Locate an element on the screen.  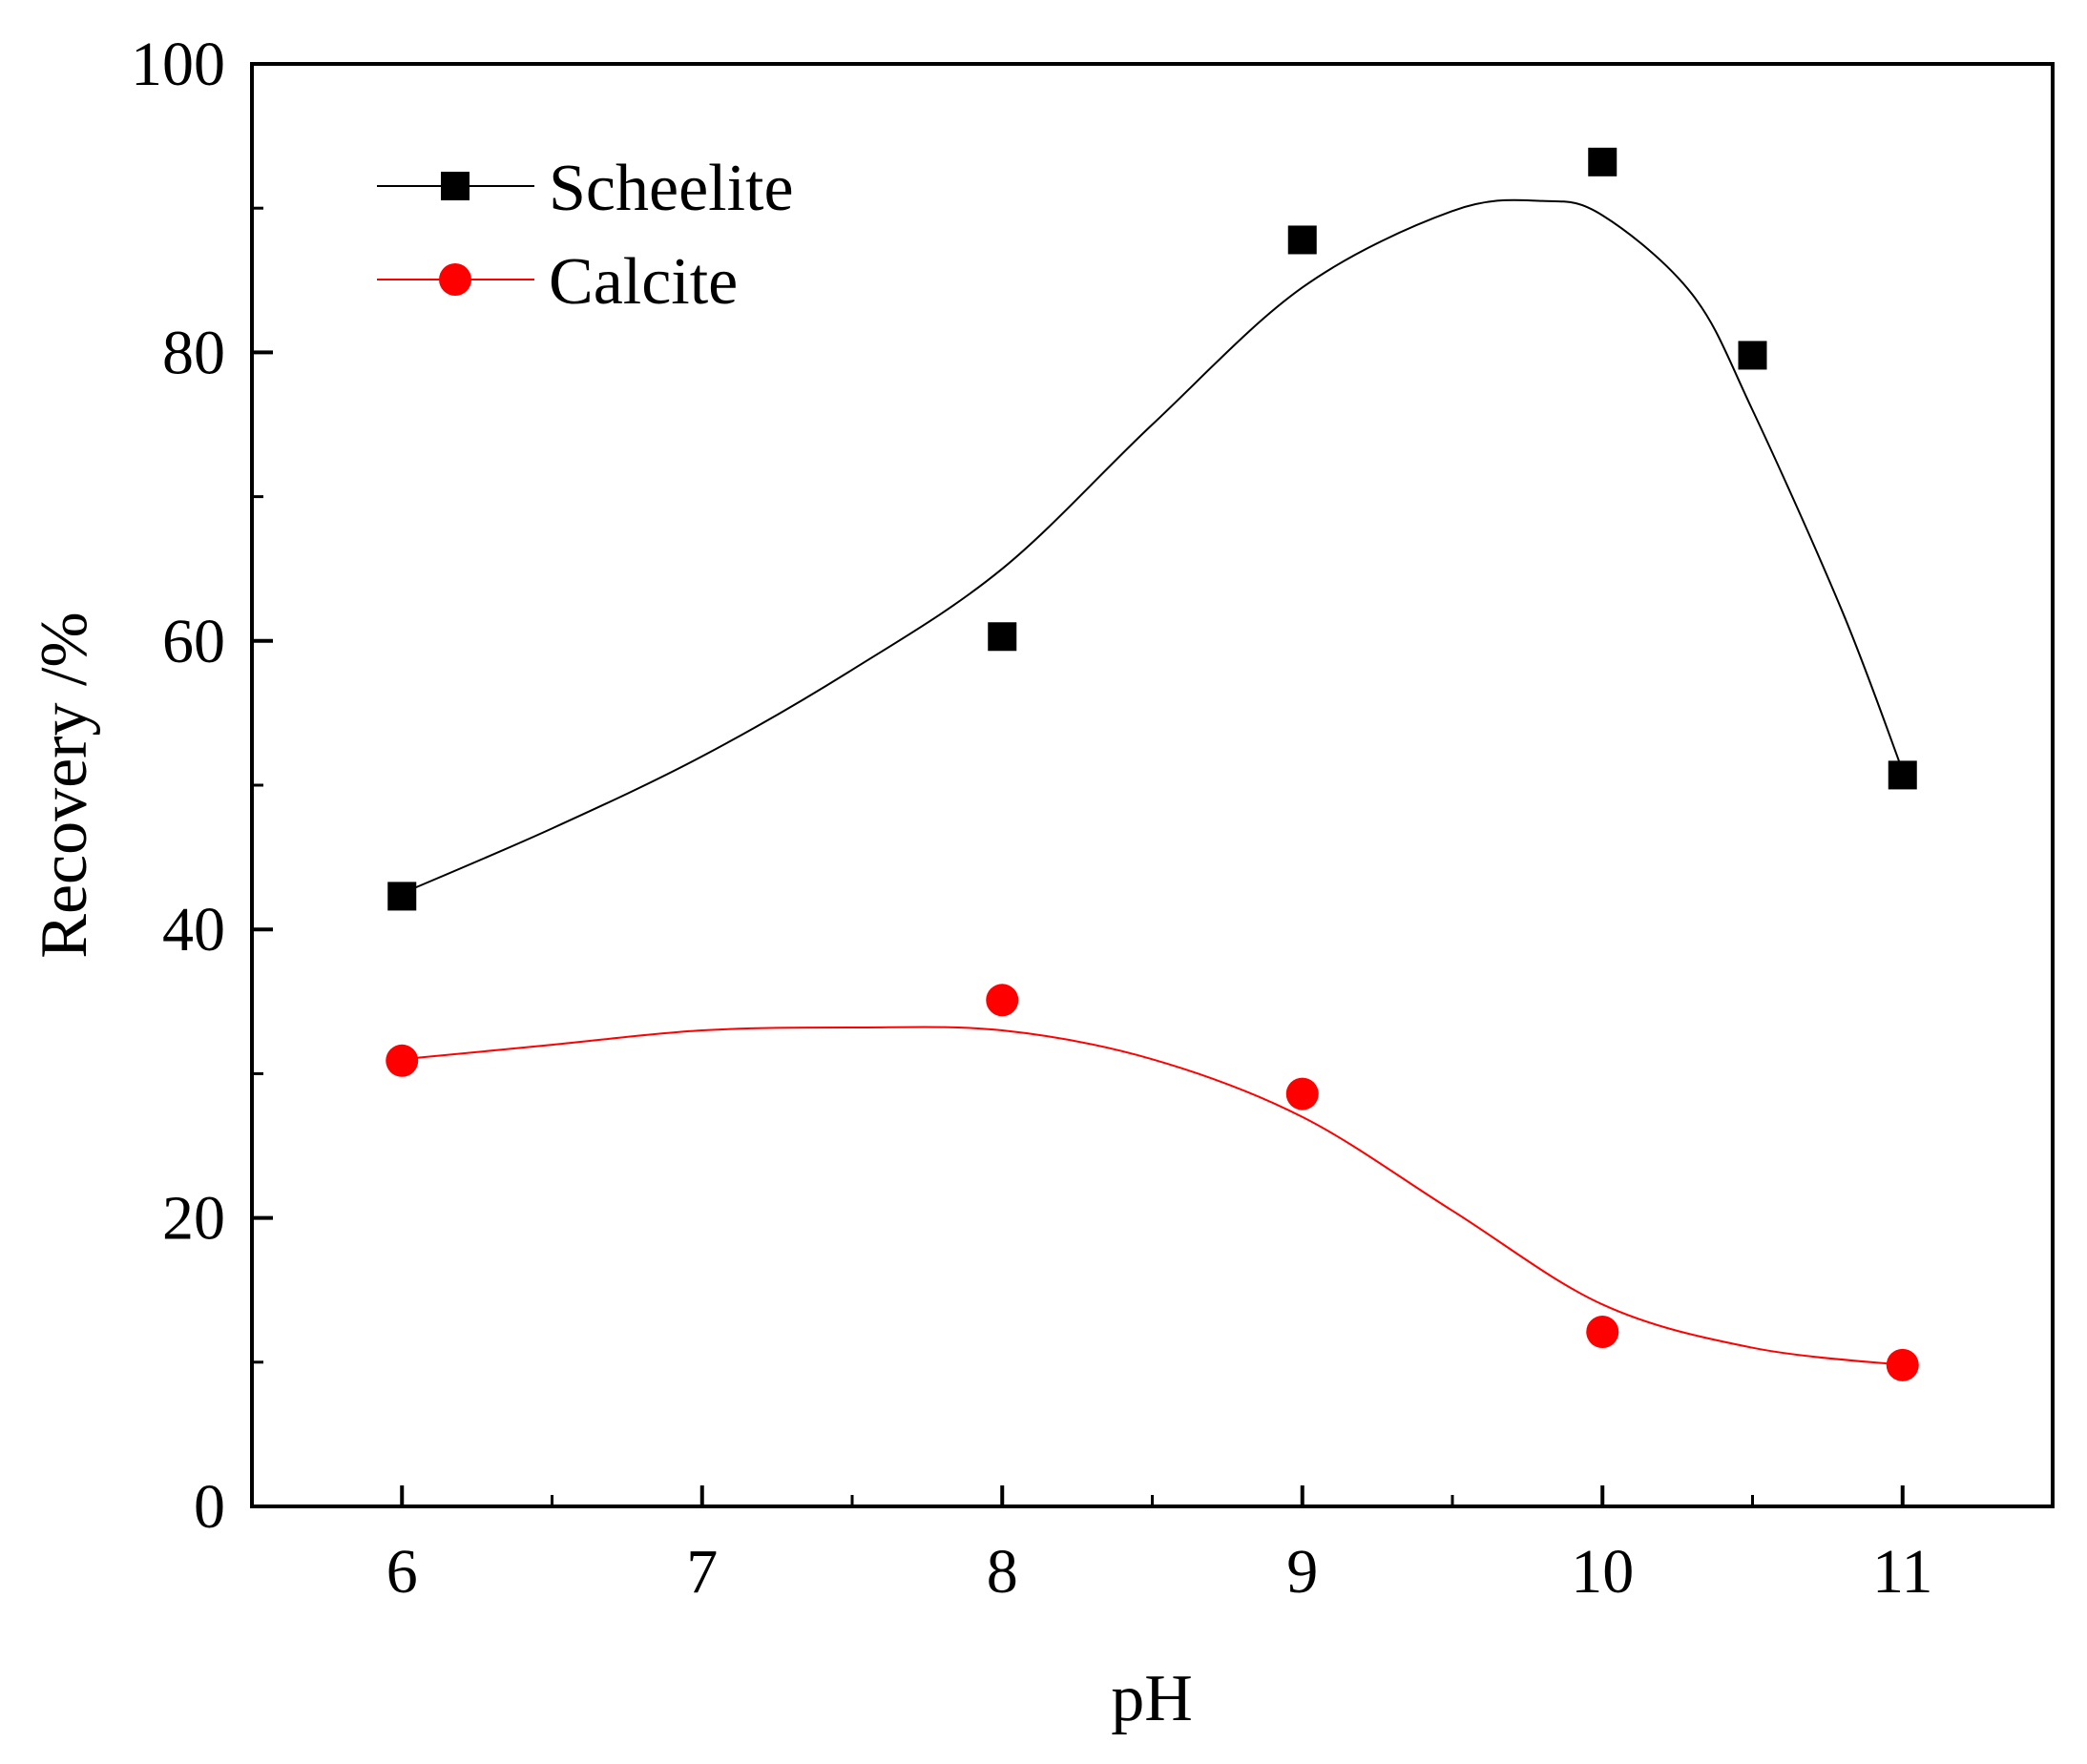
x-tick-label: 7 is located at coordinates (702, 1572).